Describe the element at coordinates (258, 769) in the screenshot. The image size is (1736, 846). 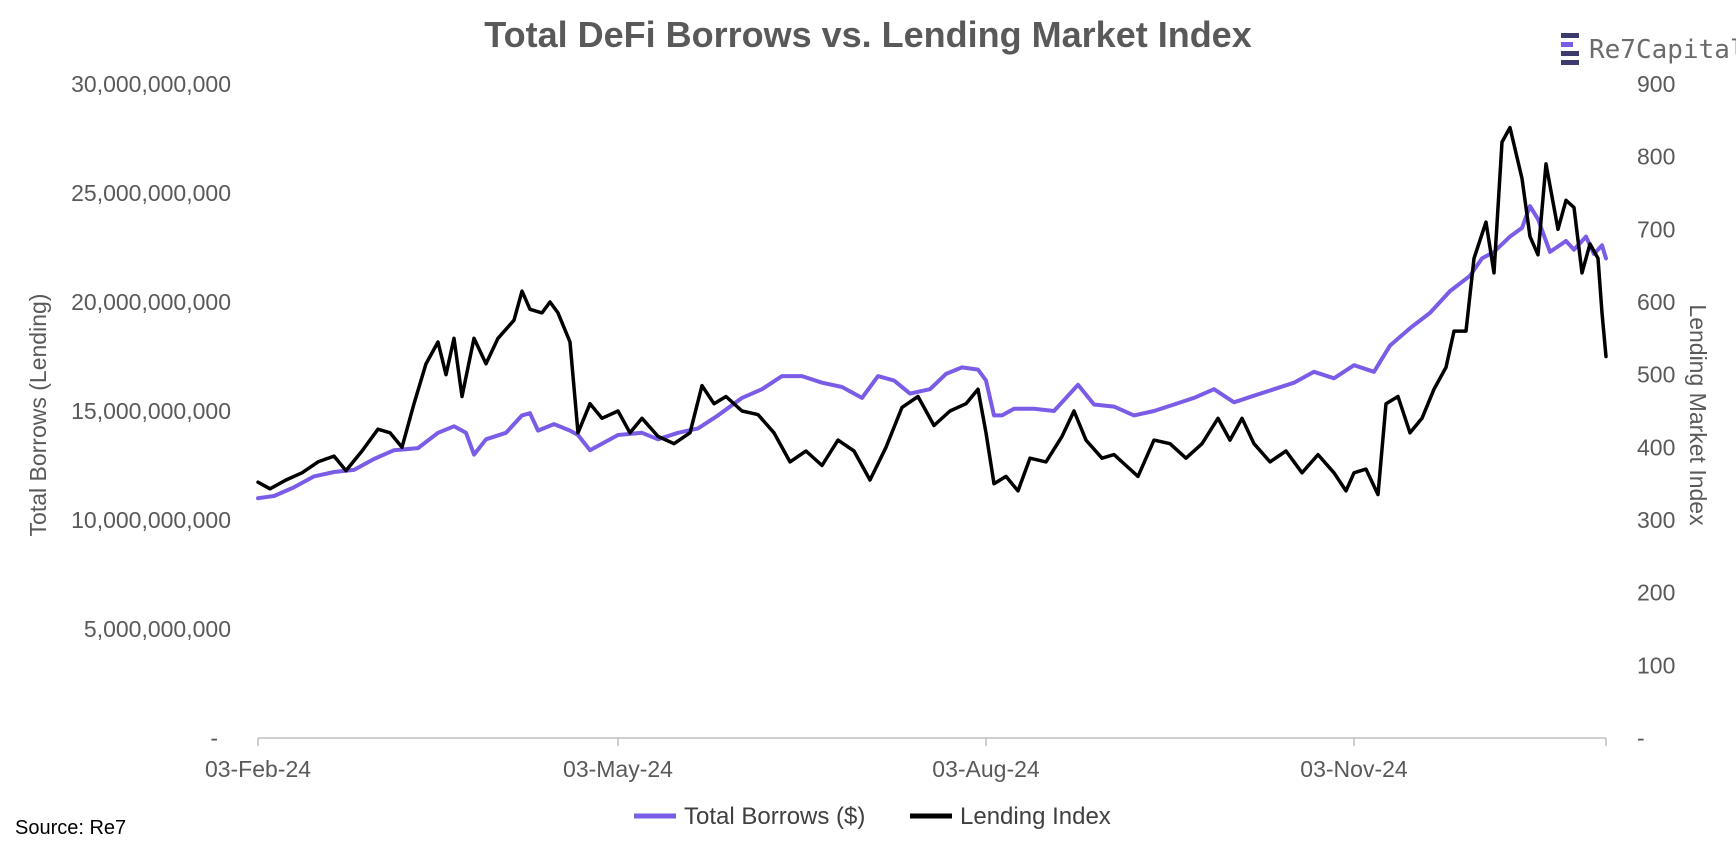
I see `x-tick-label: 03-Feb-24` at that location.